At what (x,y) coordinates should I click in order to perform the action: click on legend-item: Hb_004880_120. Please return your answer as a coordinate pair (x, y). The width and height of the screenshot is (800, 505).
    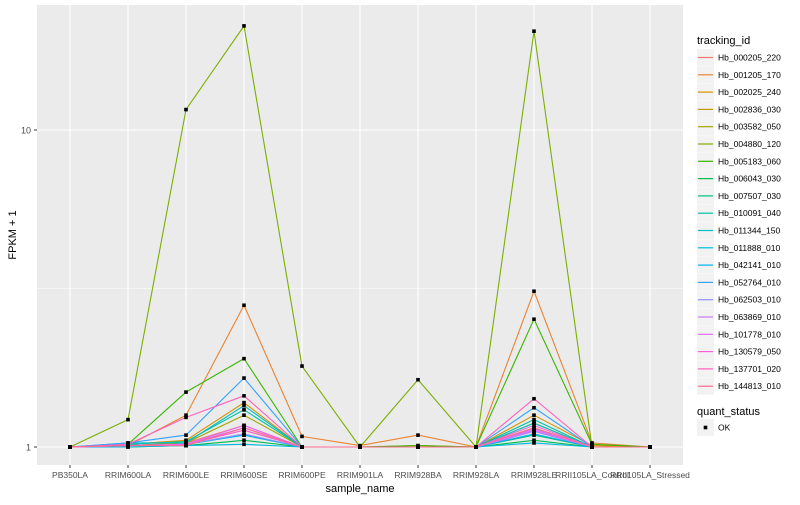
    Looking at the image, I should click on (739, 144).